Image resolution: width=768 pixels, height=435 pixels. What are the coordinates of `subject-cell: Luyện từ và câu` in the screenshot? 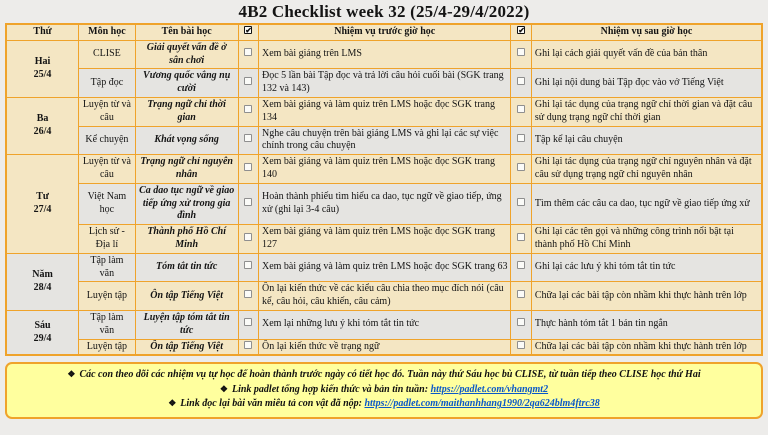 It's located at (107, 169).